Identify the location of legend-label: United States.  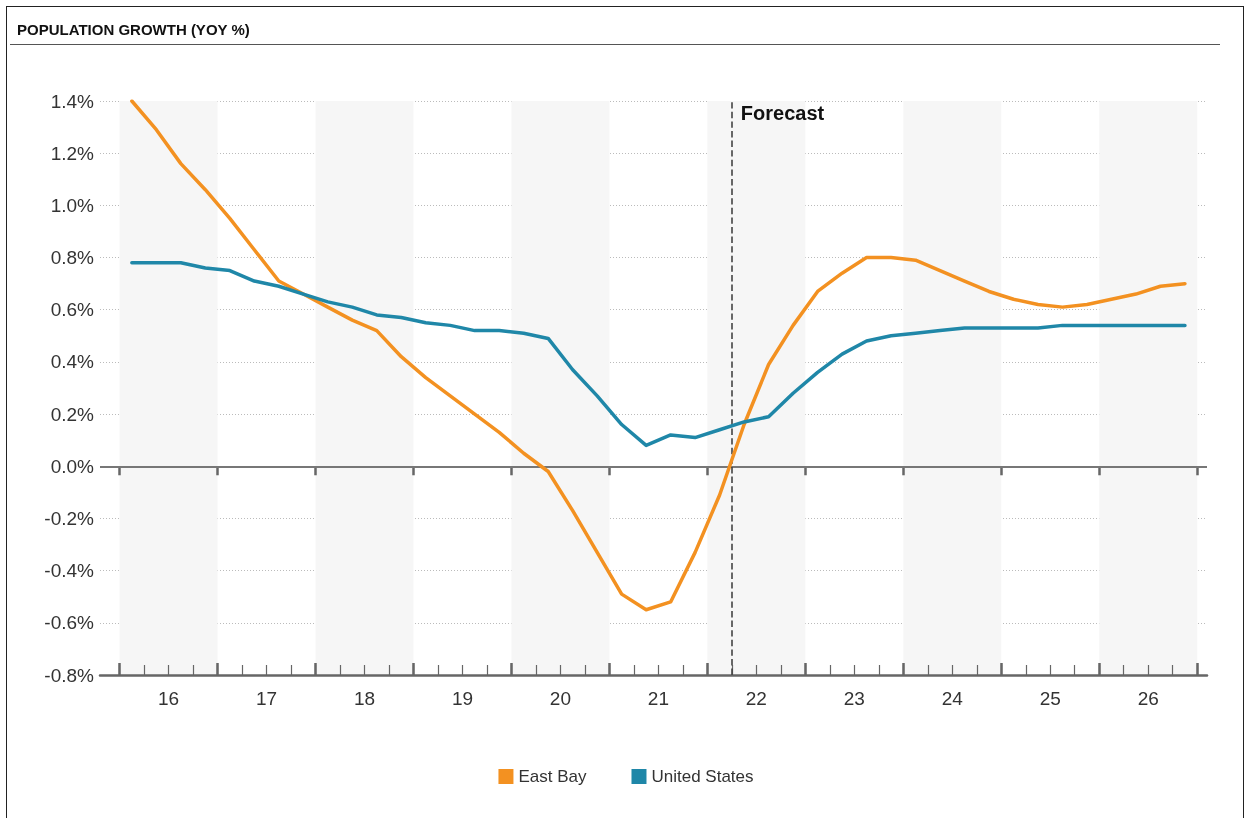
(702, 776).